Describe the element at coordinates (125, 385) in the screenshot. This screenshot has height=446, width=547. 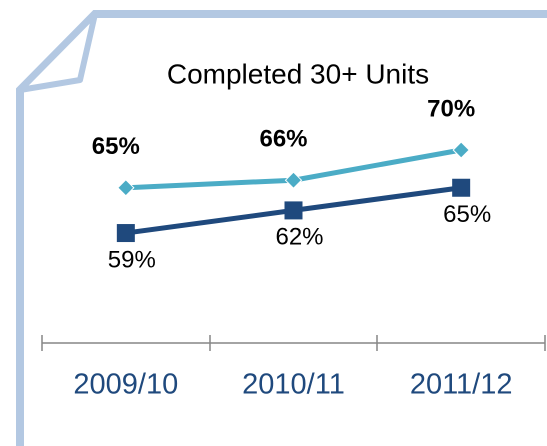
I see `x-tick-label: 2009/10` at that location.